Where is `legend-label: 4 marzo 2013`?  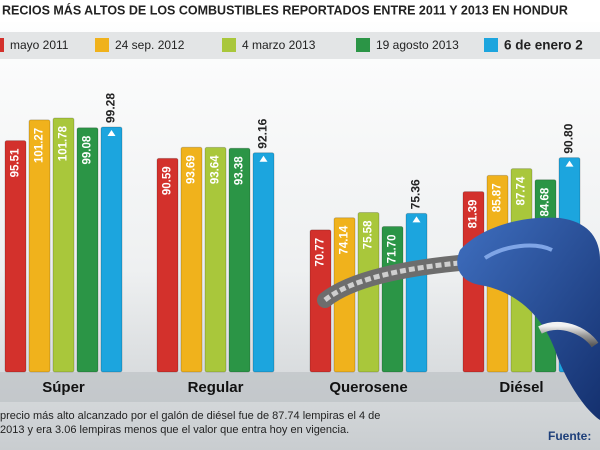 legend-label: 4 marzo 2013 is located at coordinates (279, 45).